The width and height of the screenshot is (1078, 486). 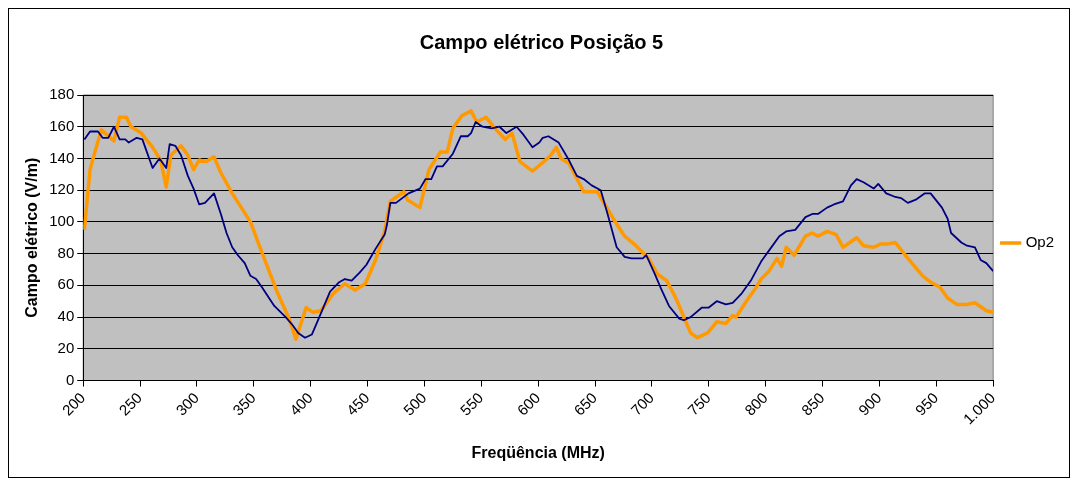 What do you see at coordinates (187, 403) in the screenshot?
I see `x-tick-label: 300` at bounding box center [187, 403].